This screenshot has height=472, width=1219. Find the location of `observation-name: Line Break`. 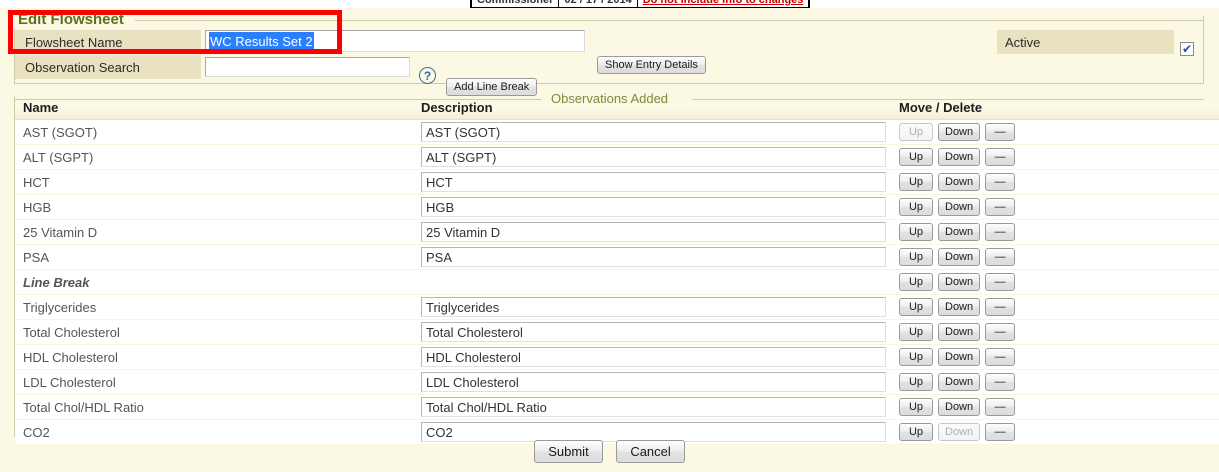

observation-name: Line Break is located at coordinates (215, 282).